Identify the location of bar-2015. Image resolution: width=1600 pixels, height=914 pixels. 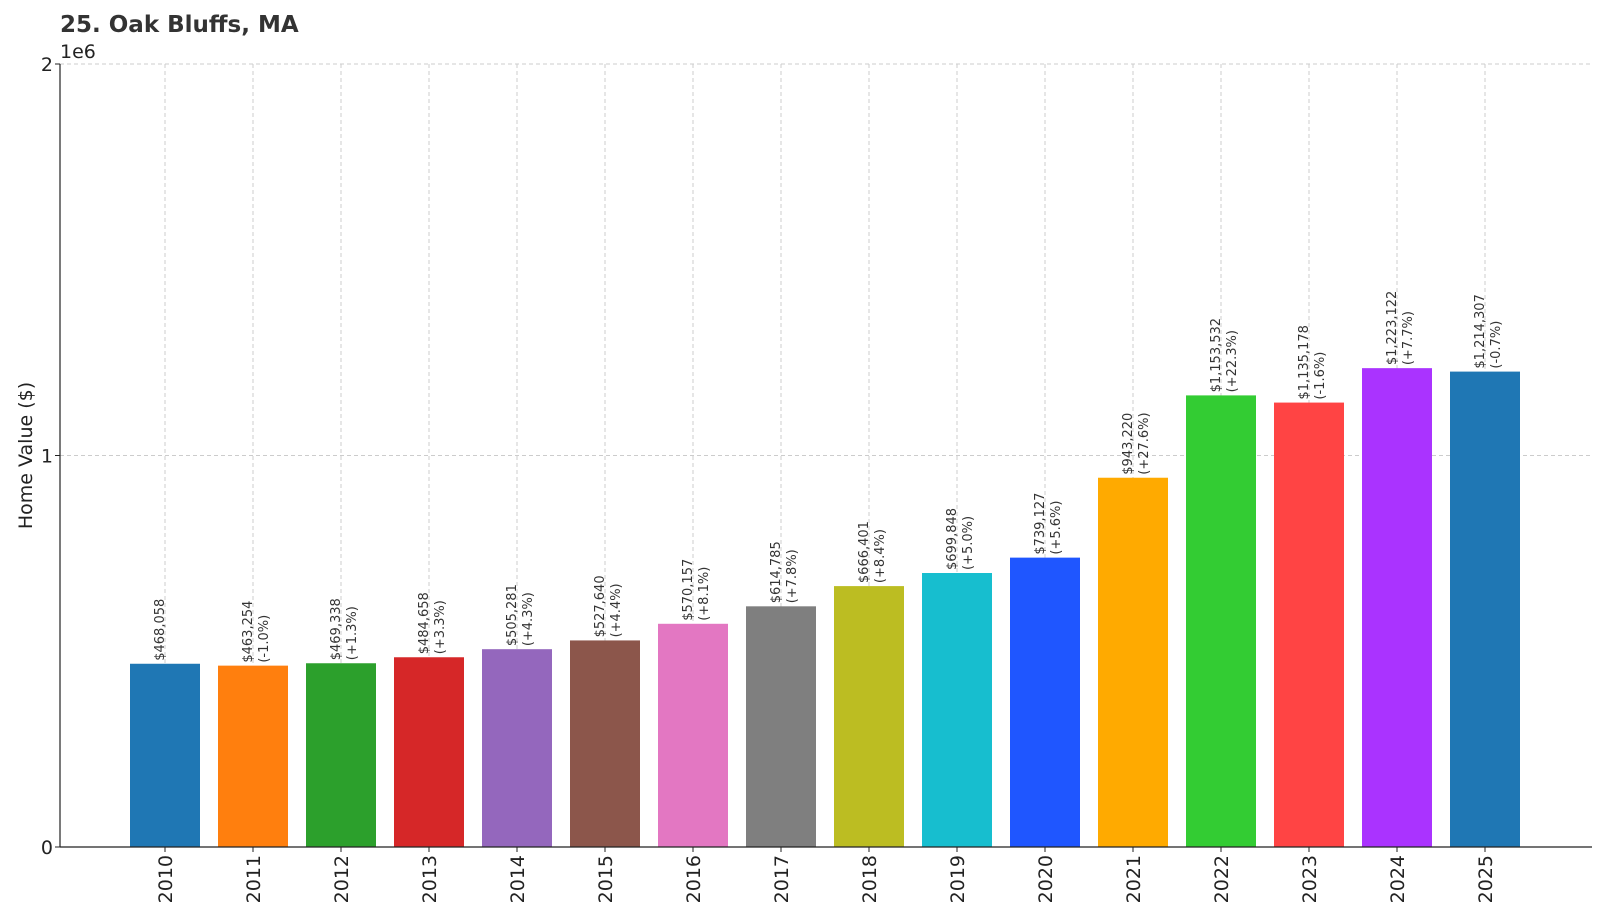
(605, 743).